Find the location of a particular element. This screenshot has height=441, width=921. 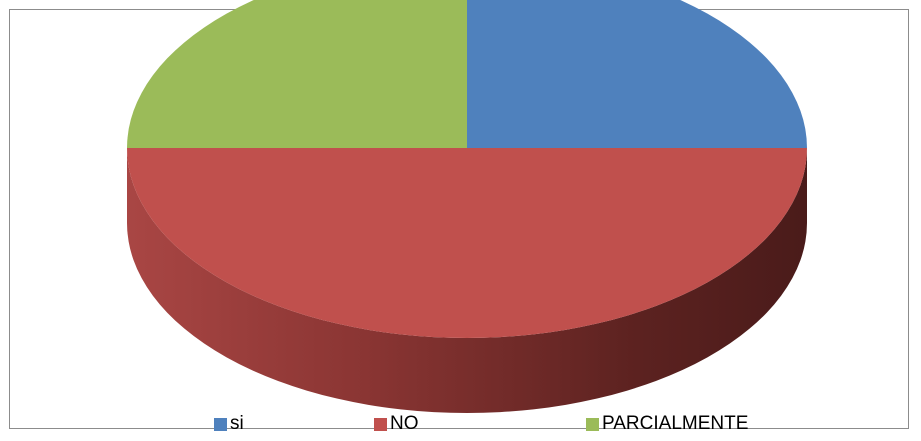

legend-item-no: NO is located at coordinates (396, 424).